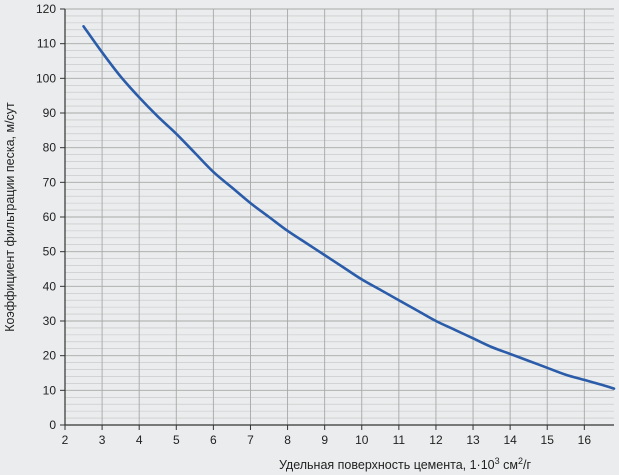 Image resolution: width=619 pixels, height=475 pixels. What do you see at coordinates (50, 113) in the screenshot?
I see `y-tick-label: 90` at bounding box center [50, 113].